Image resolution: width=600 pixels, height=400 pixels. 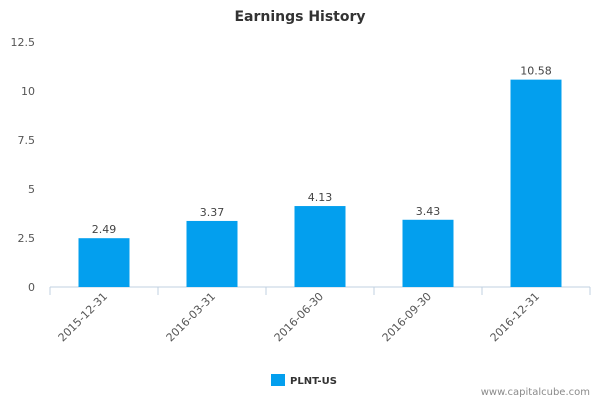 I want to click on data-label-2015-12-31: 2.49, so click(x=104, y=229).